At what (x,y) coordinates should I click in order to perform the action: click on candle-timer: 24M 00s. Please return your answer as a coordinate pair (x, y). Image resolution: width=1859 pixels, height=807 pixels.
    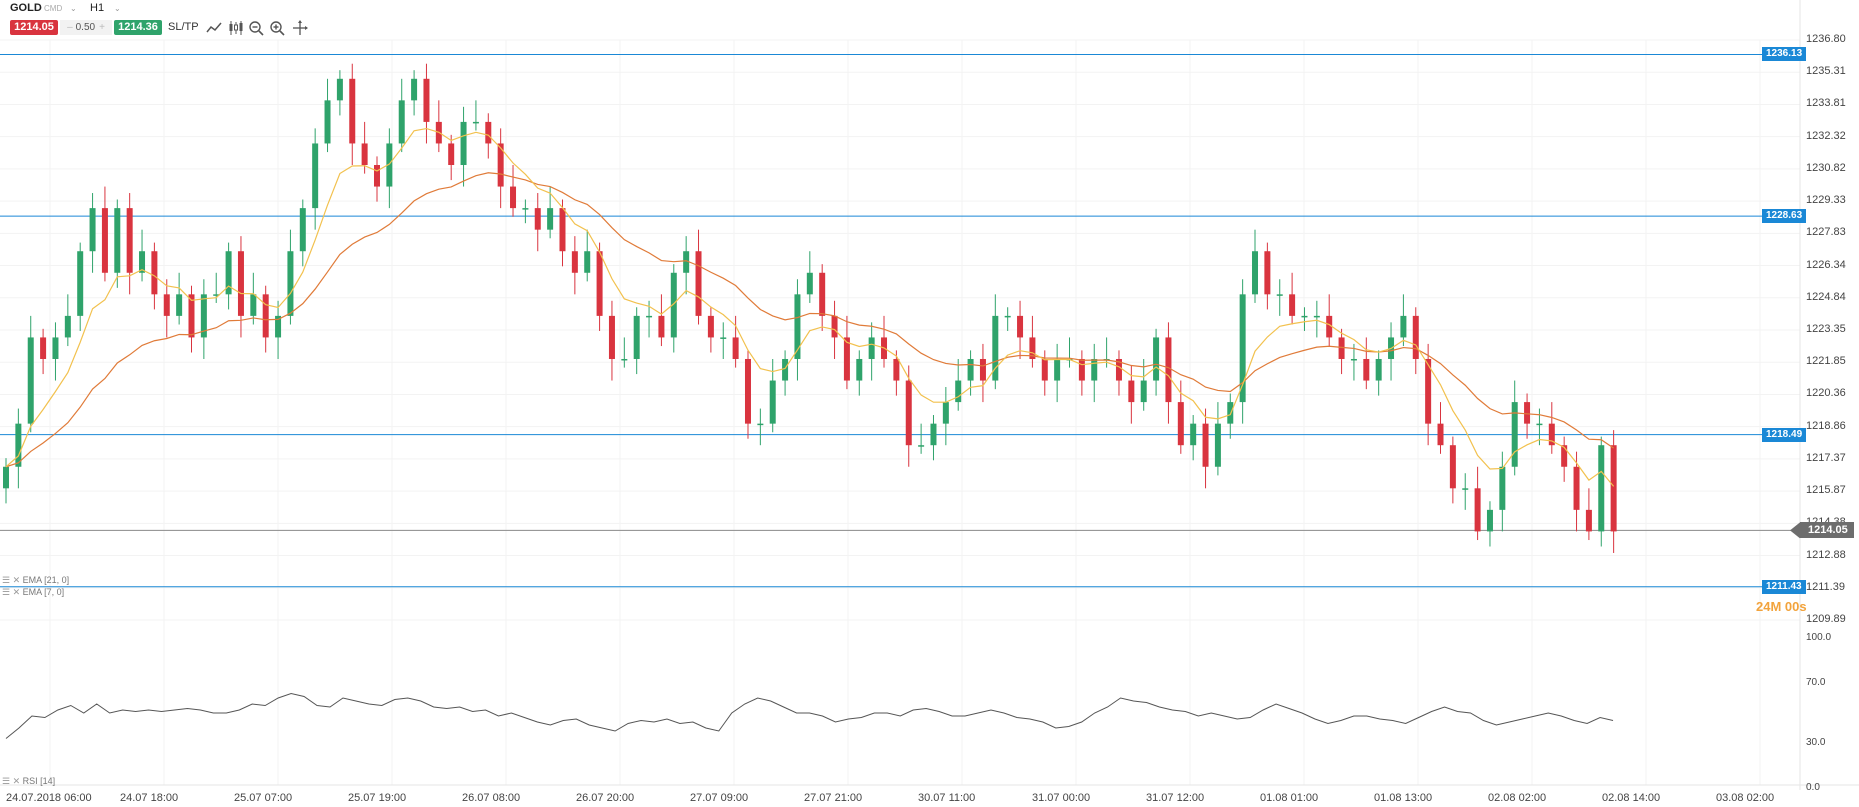
    Looking at the image, I should click on (1781, 606).